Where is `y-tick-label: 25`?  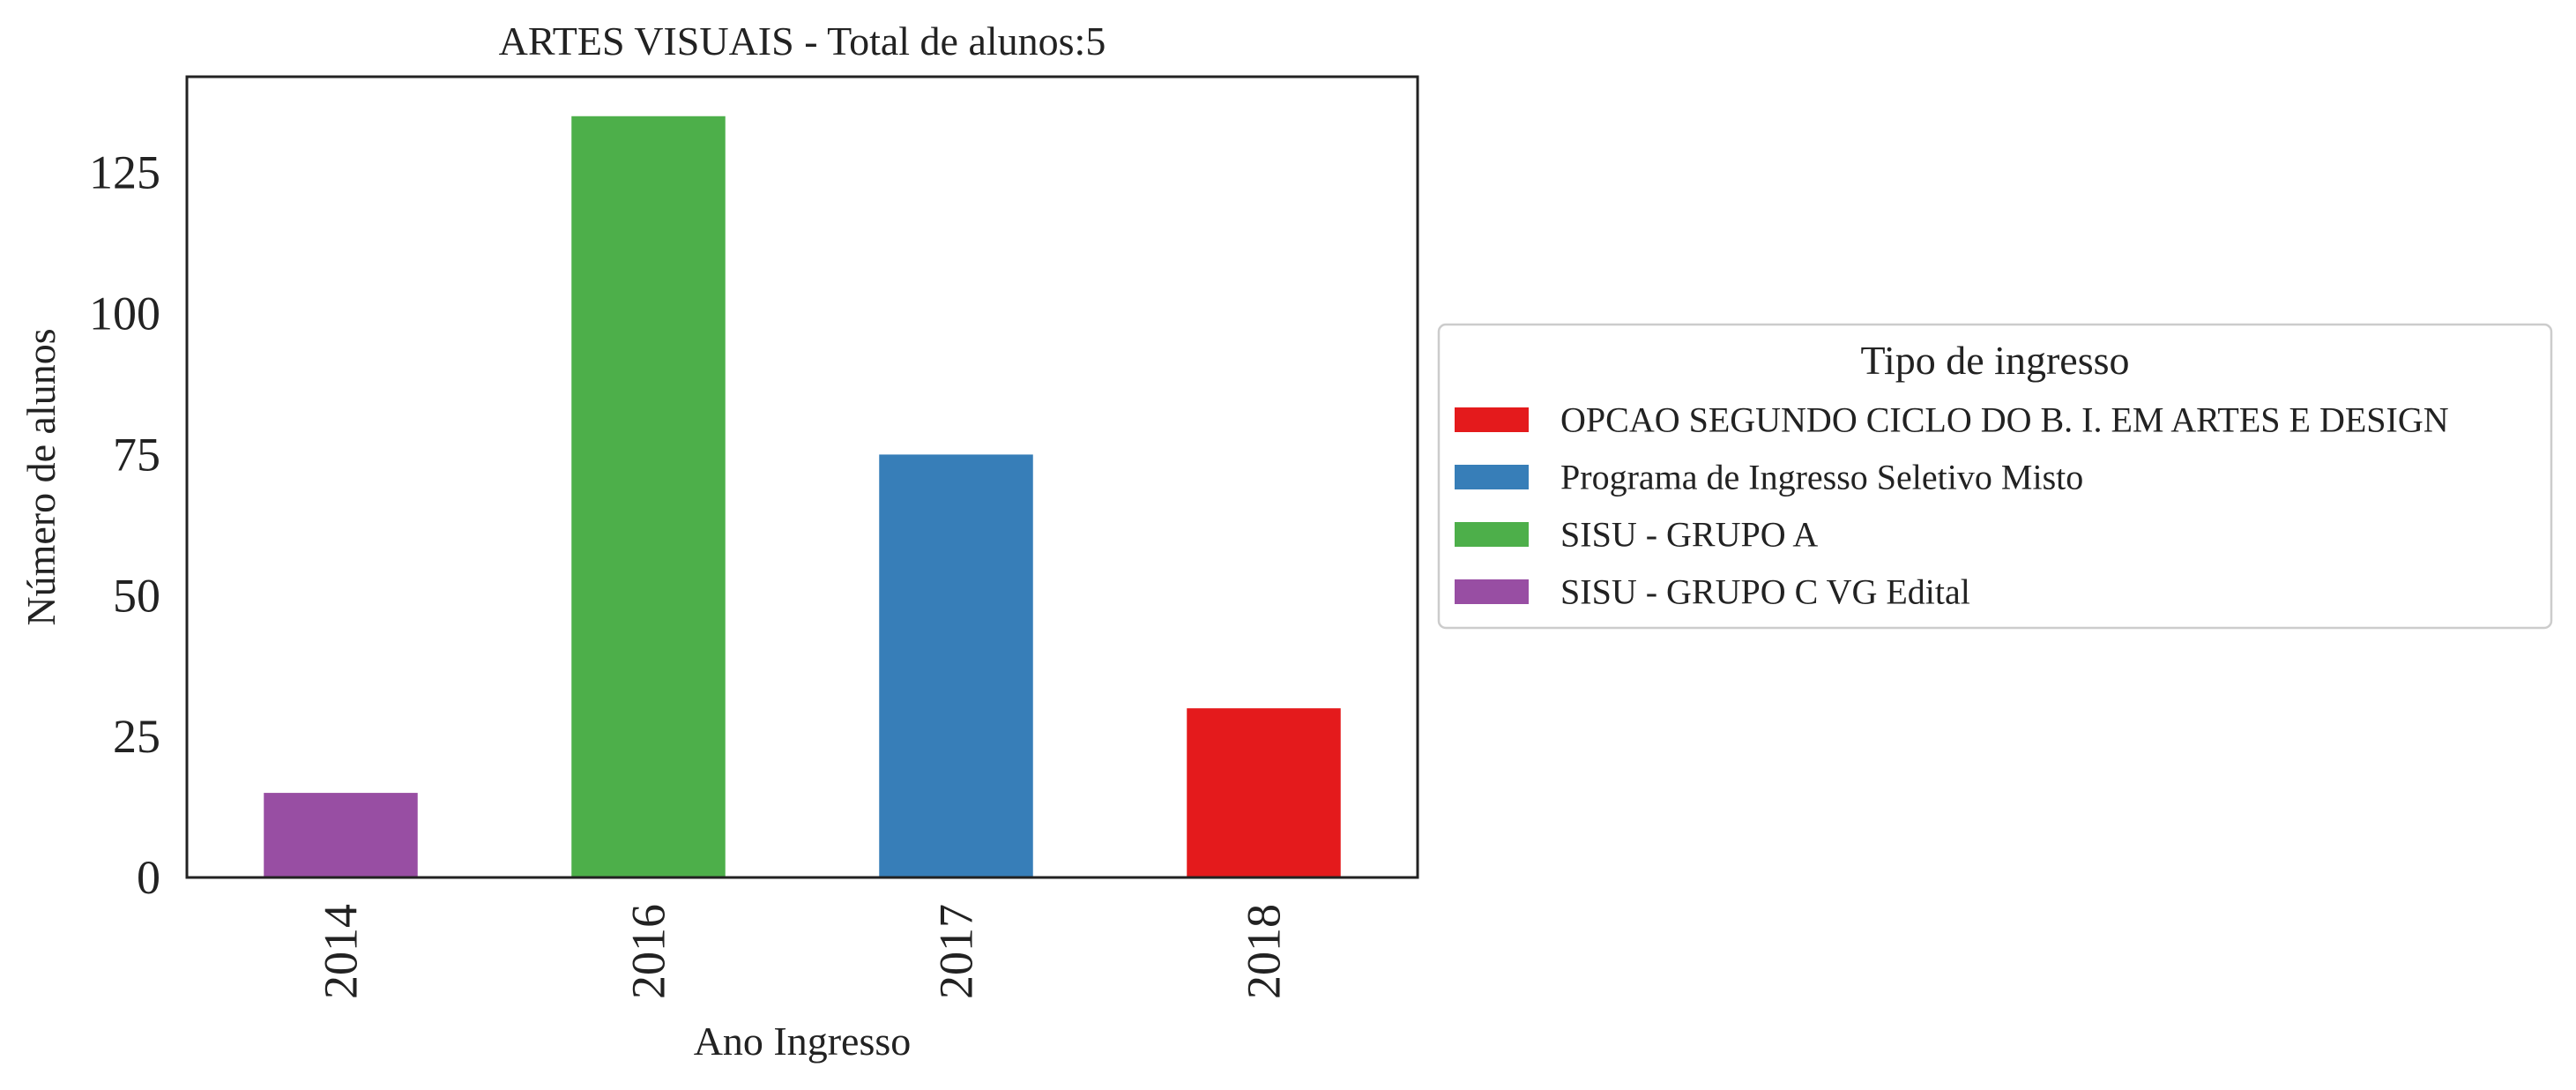 y-tick-label: 25 is located at coordinates (136, 736).